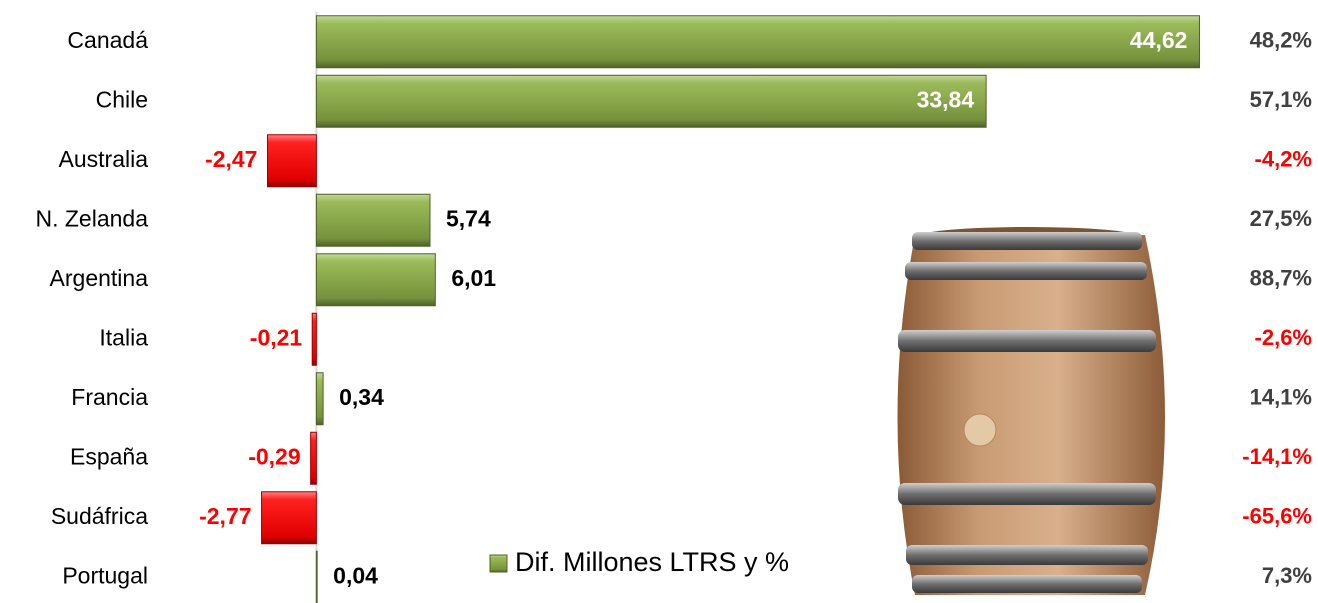 The image size is (1318, 603). Describe the element at coordinates (123, 337) in the screenshot. I see `category-label: Italia` at that location.